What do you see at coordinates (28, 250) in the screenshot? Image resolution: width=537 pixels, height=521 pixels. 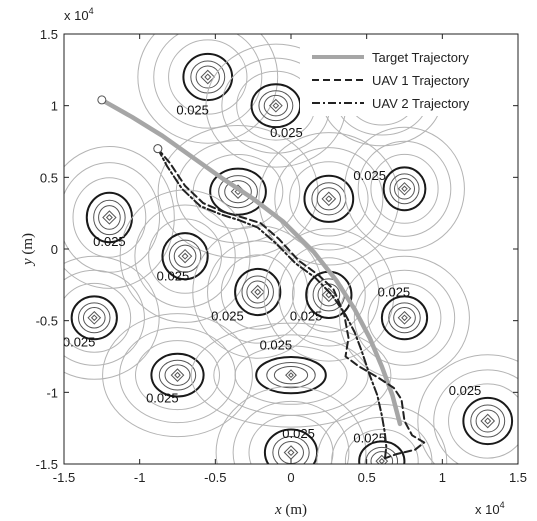 I see `y-axis-title: y (m)` at bounding box center [28, 250].